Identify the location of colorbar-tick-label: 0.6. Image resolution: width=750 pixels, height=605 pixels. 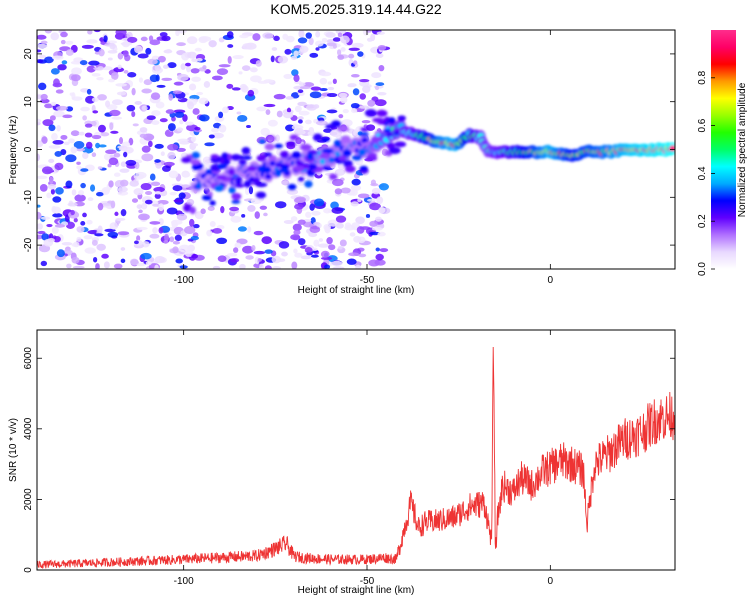
(702, 125).